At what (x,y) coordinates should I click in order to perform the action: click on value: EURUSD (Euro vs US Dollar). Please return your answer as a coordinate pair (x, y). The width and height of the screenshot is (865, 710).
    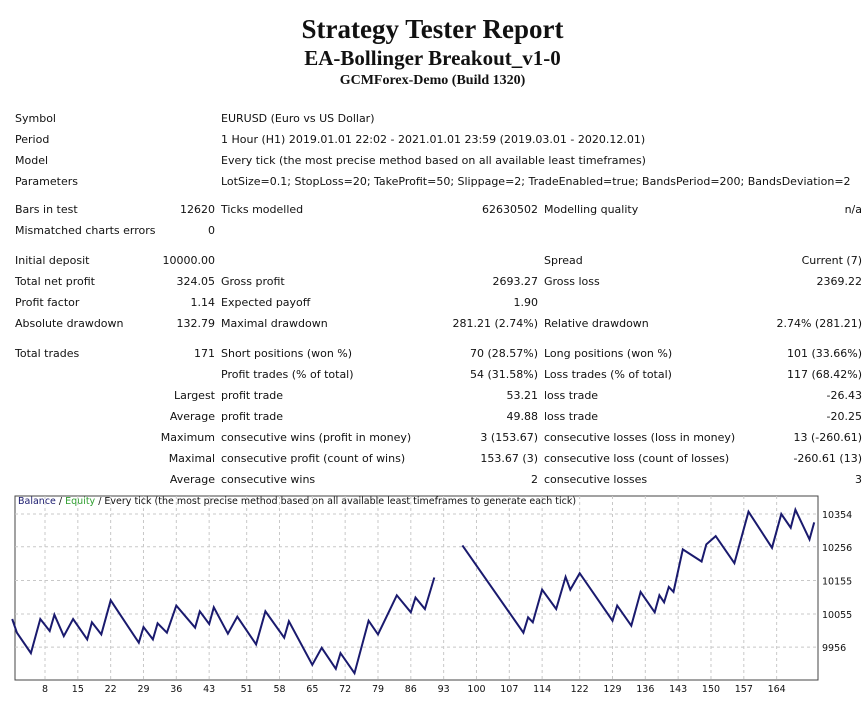
    Looking at the image, I should click on (298, 118).